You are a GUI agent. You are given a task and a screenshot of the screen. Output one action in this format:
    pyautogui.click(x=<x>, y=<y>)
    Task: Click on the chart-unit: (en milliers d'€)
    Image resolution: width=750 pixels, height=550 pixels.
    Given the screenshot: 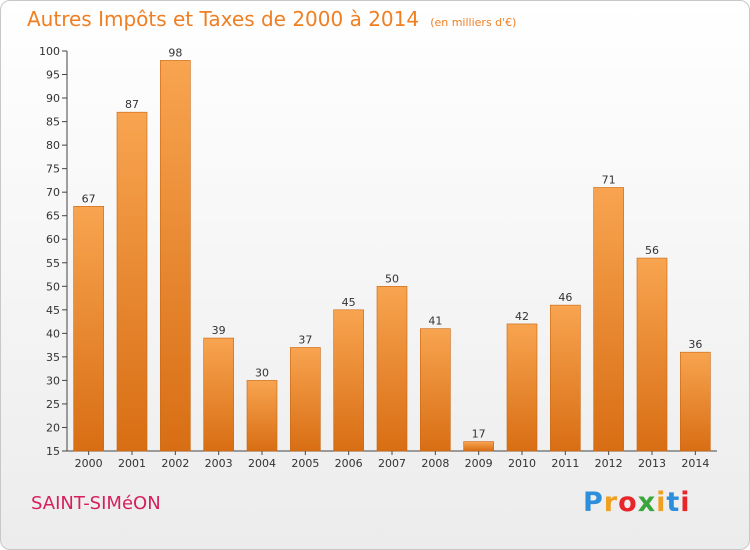 What is the action you would take?
    pyautogui.click(x=473, y=22)
    